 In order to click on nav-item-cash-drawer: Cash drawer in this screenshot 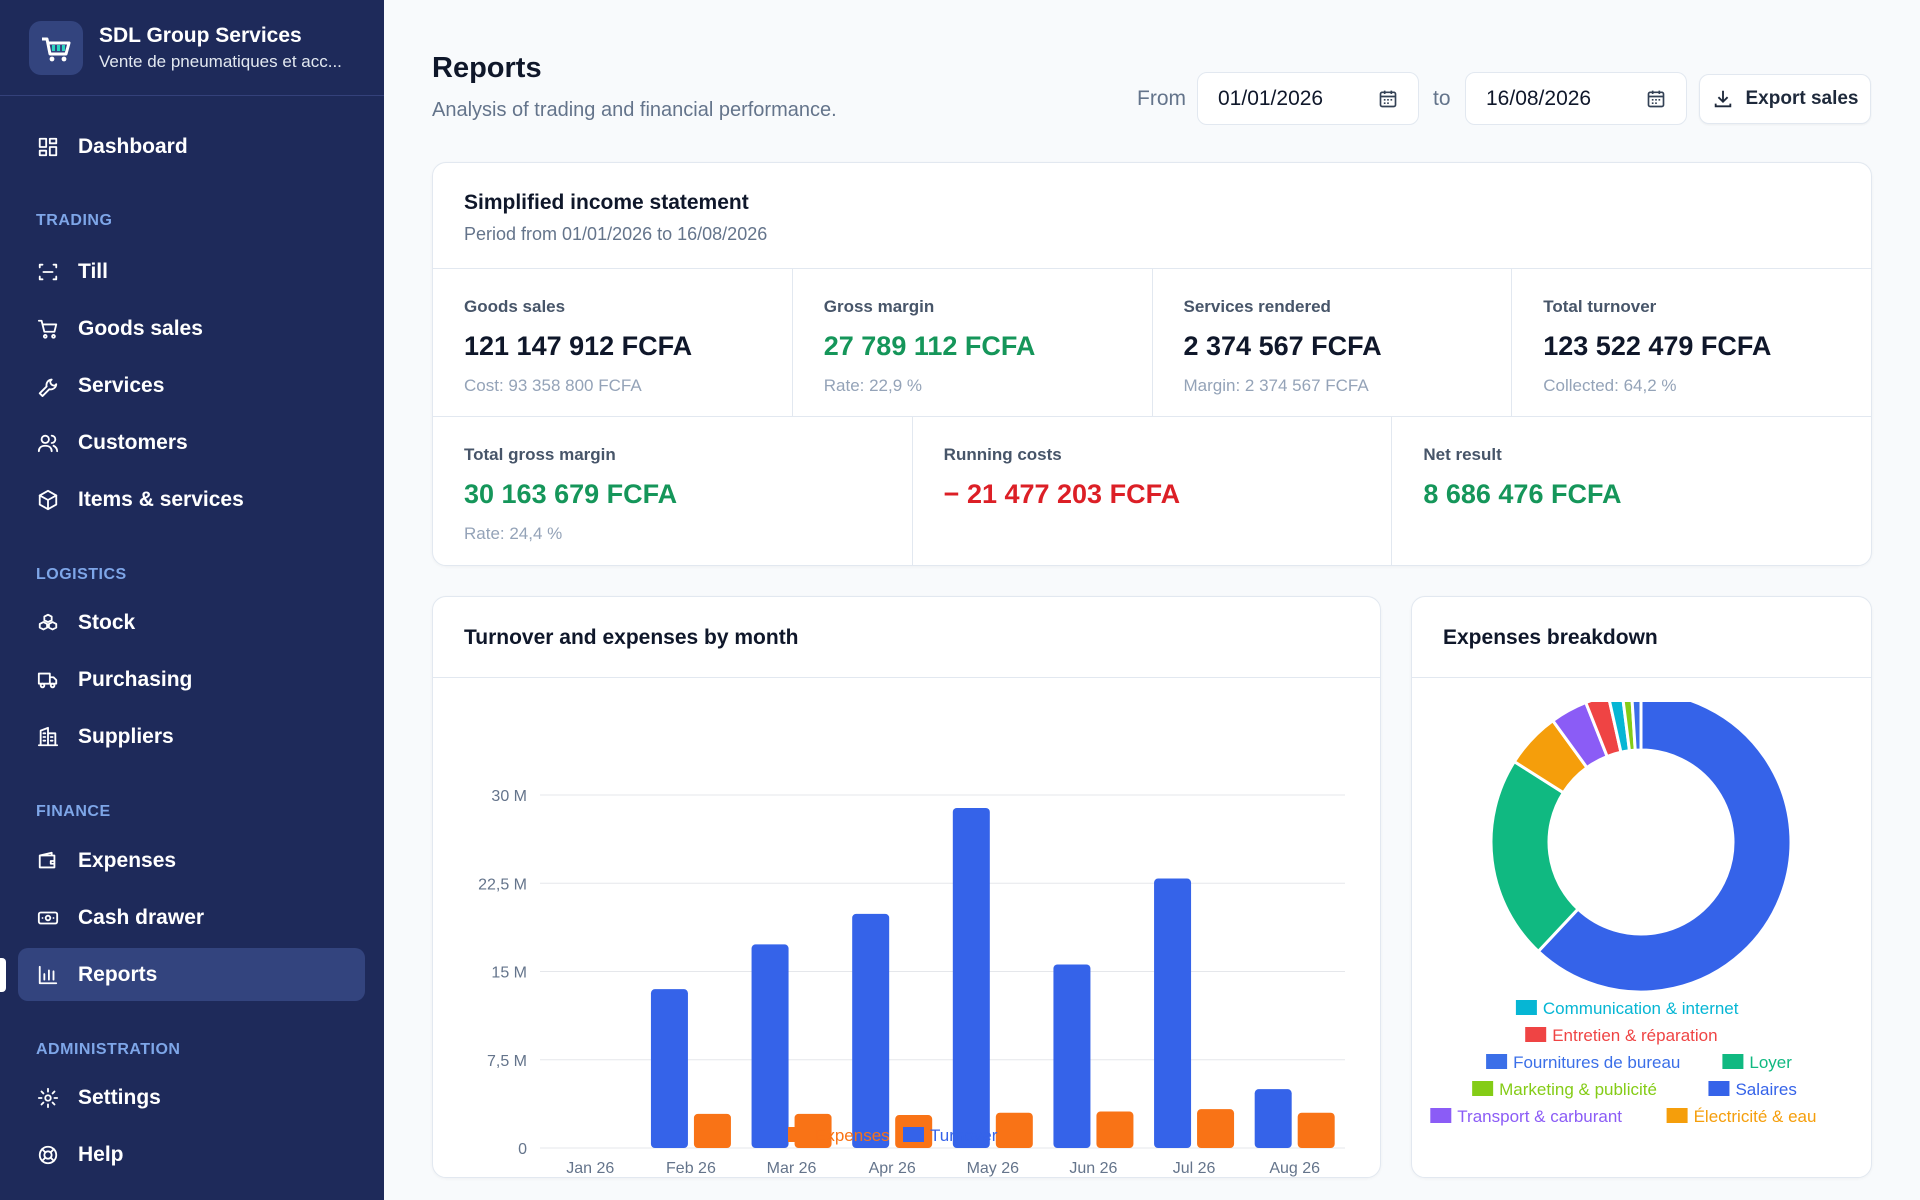, I will do `click(191, 917)`.